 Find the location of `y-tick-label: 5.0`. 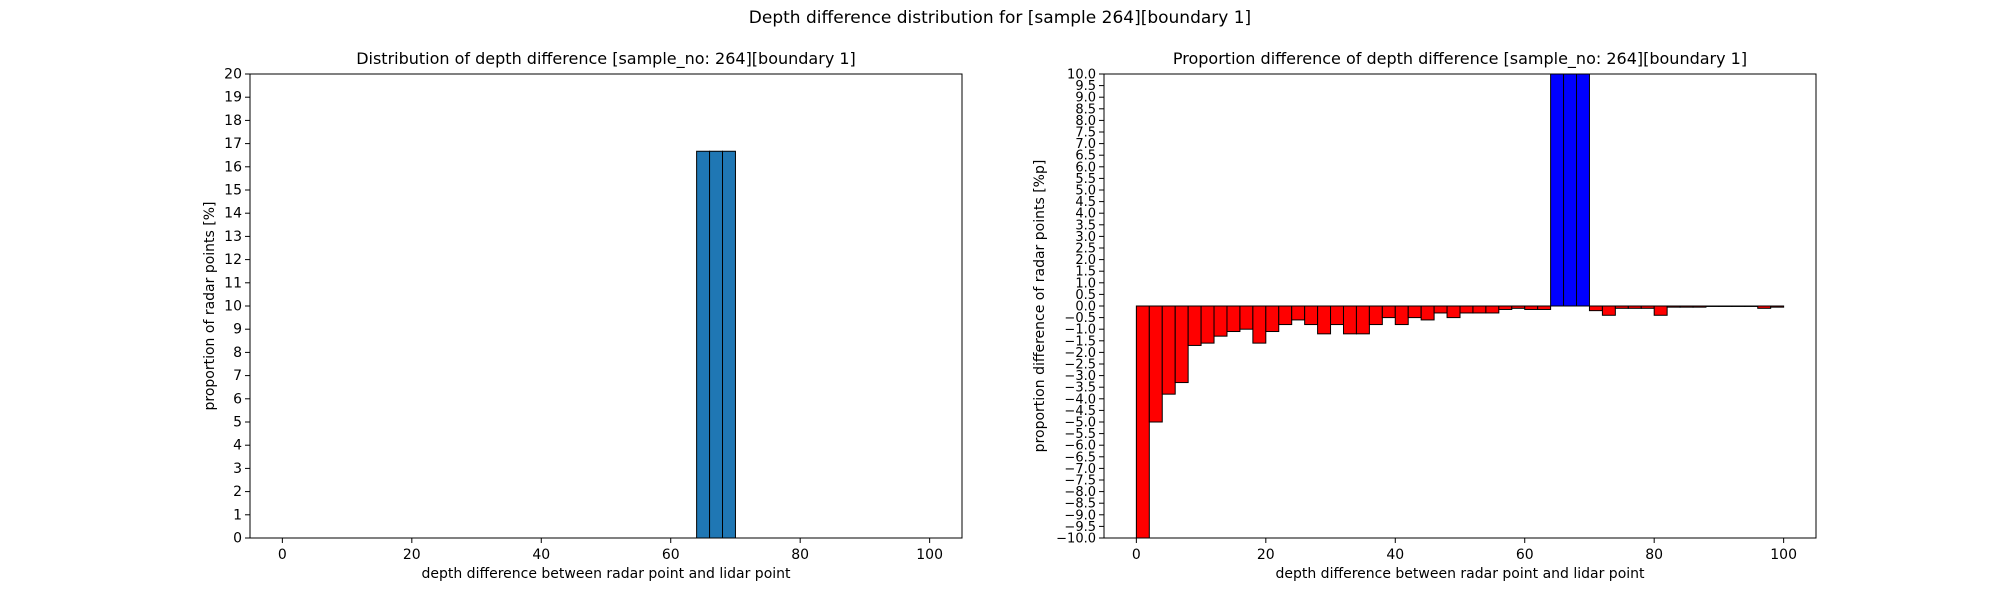

y-tick-label: 5.0 is located at coordinates (1085, 191).